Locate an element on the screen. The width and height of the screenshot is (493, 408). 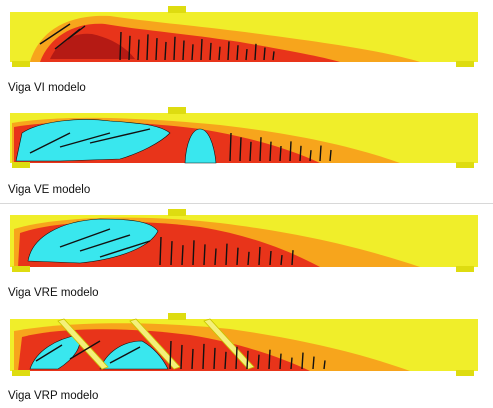
beam-vrp-contour-plot is located at coordinates (244, 344).